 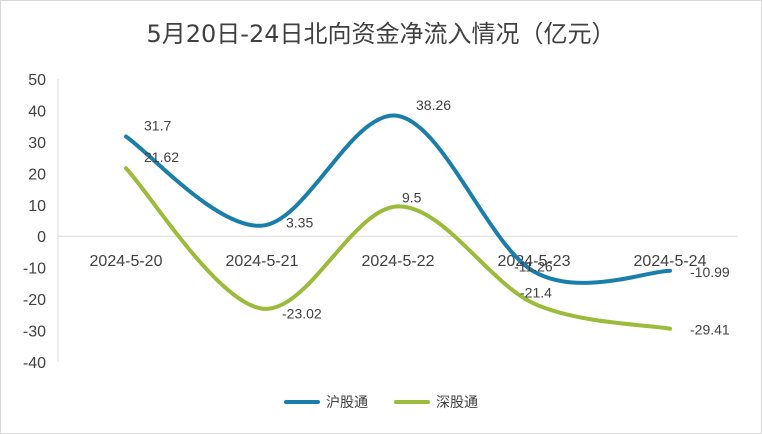 I want to click on data-label: -10.99, so click(x=710, y=272).